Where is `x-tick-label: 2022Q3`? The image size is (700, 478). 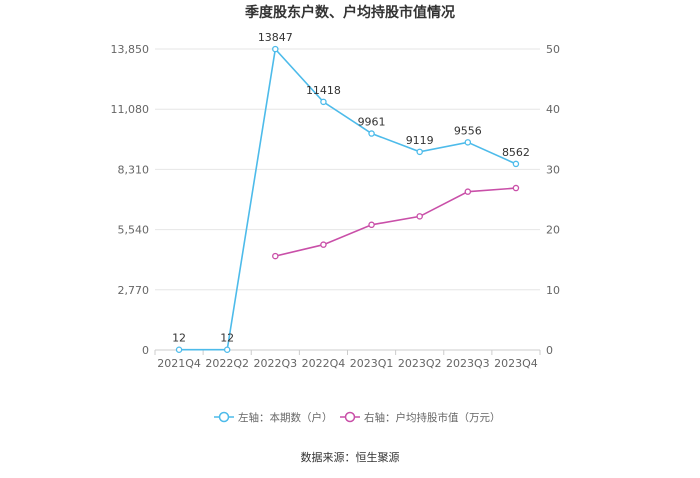 x-tick-label: 2022Q3 is located at coordinates (275, 363).